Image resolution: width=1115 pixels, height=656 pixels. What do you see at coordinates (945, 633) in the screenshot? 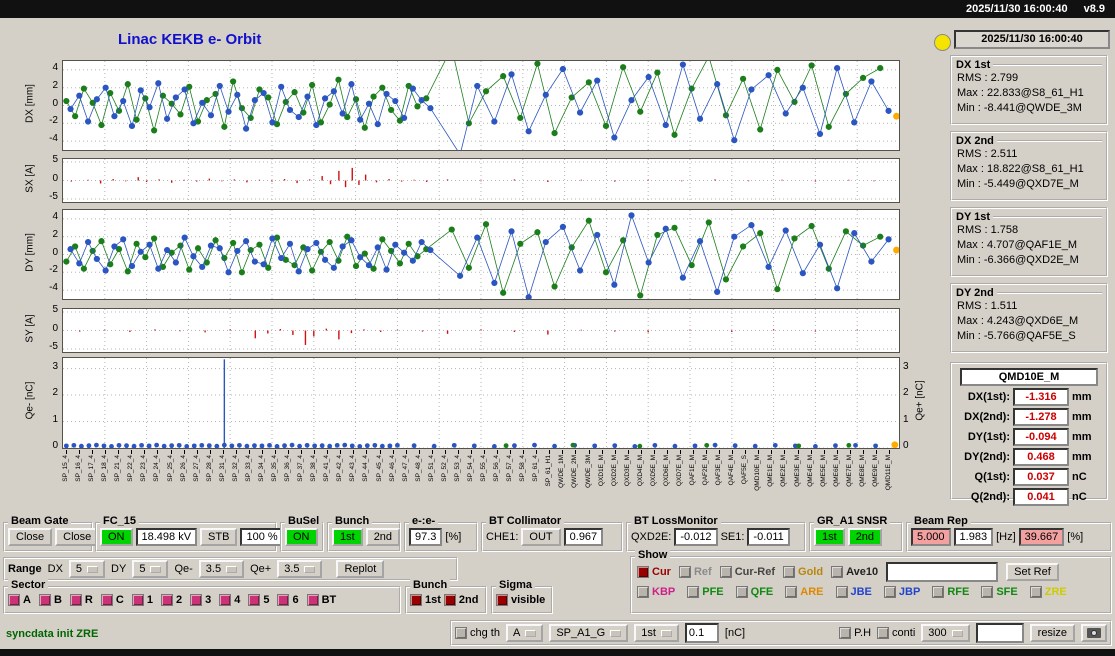
I see `interval-select: 300` at bounding box center [945, 633].